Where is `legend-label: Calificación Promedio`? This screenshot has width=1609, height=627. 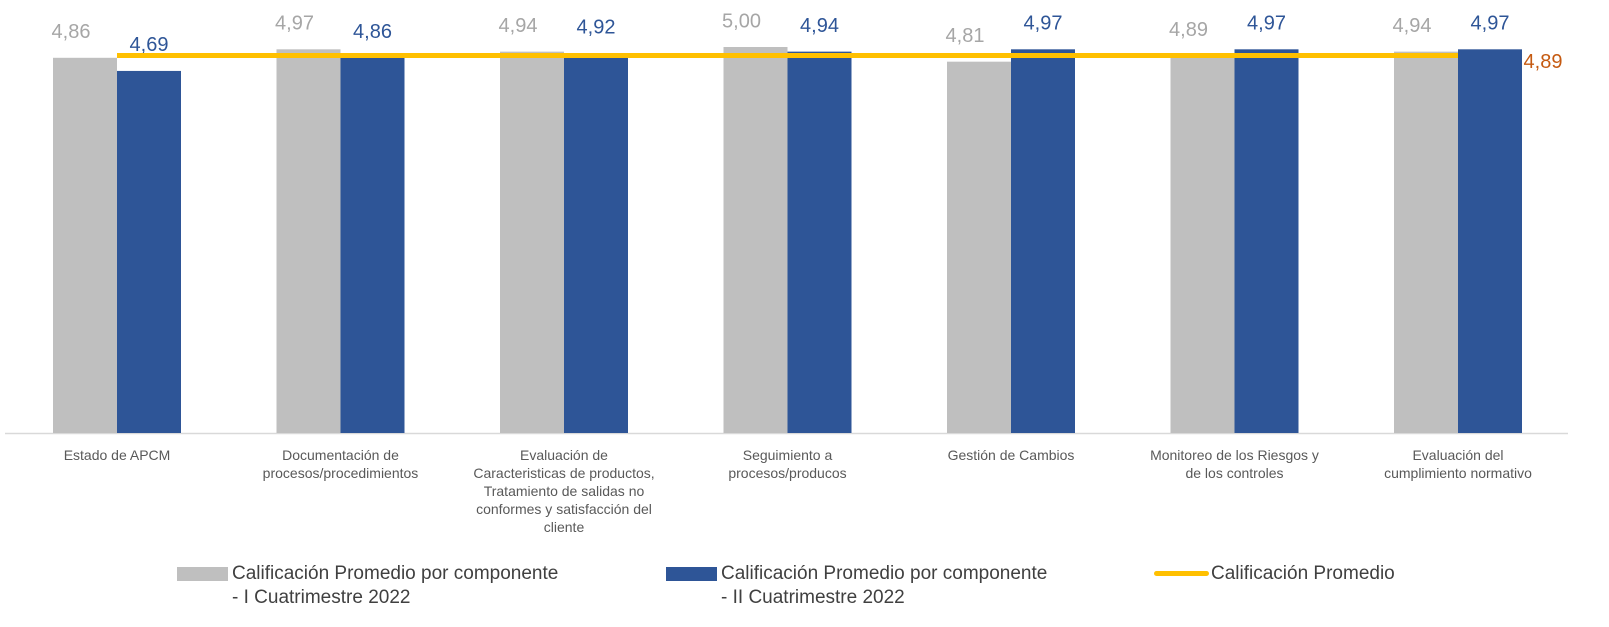 legend-label: Calificación Promedio is located at coordinates (1303, 573).